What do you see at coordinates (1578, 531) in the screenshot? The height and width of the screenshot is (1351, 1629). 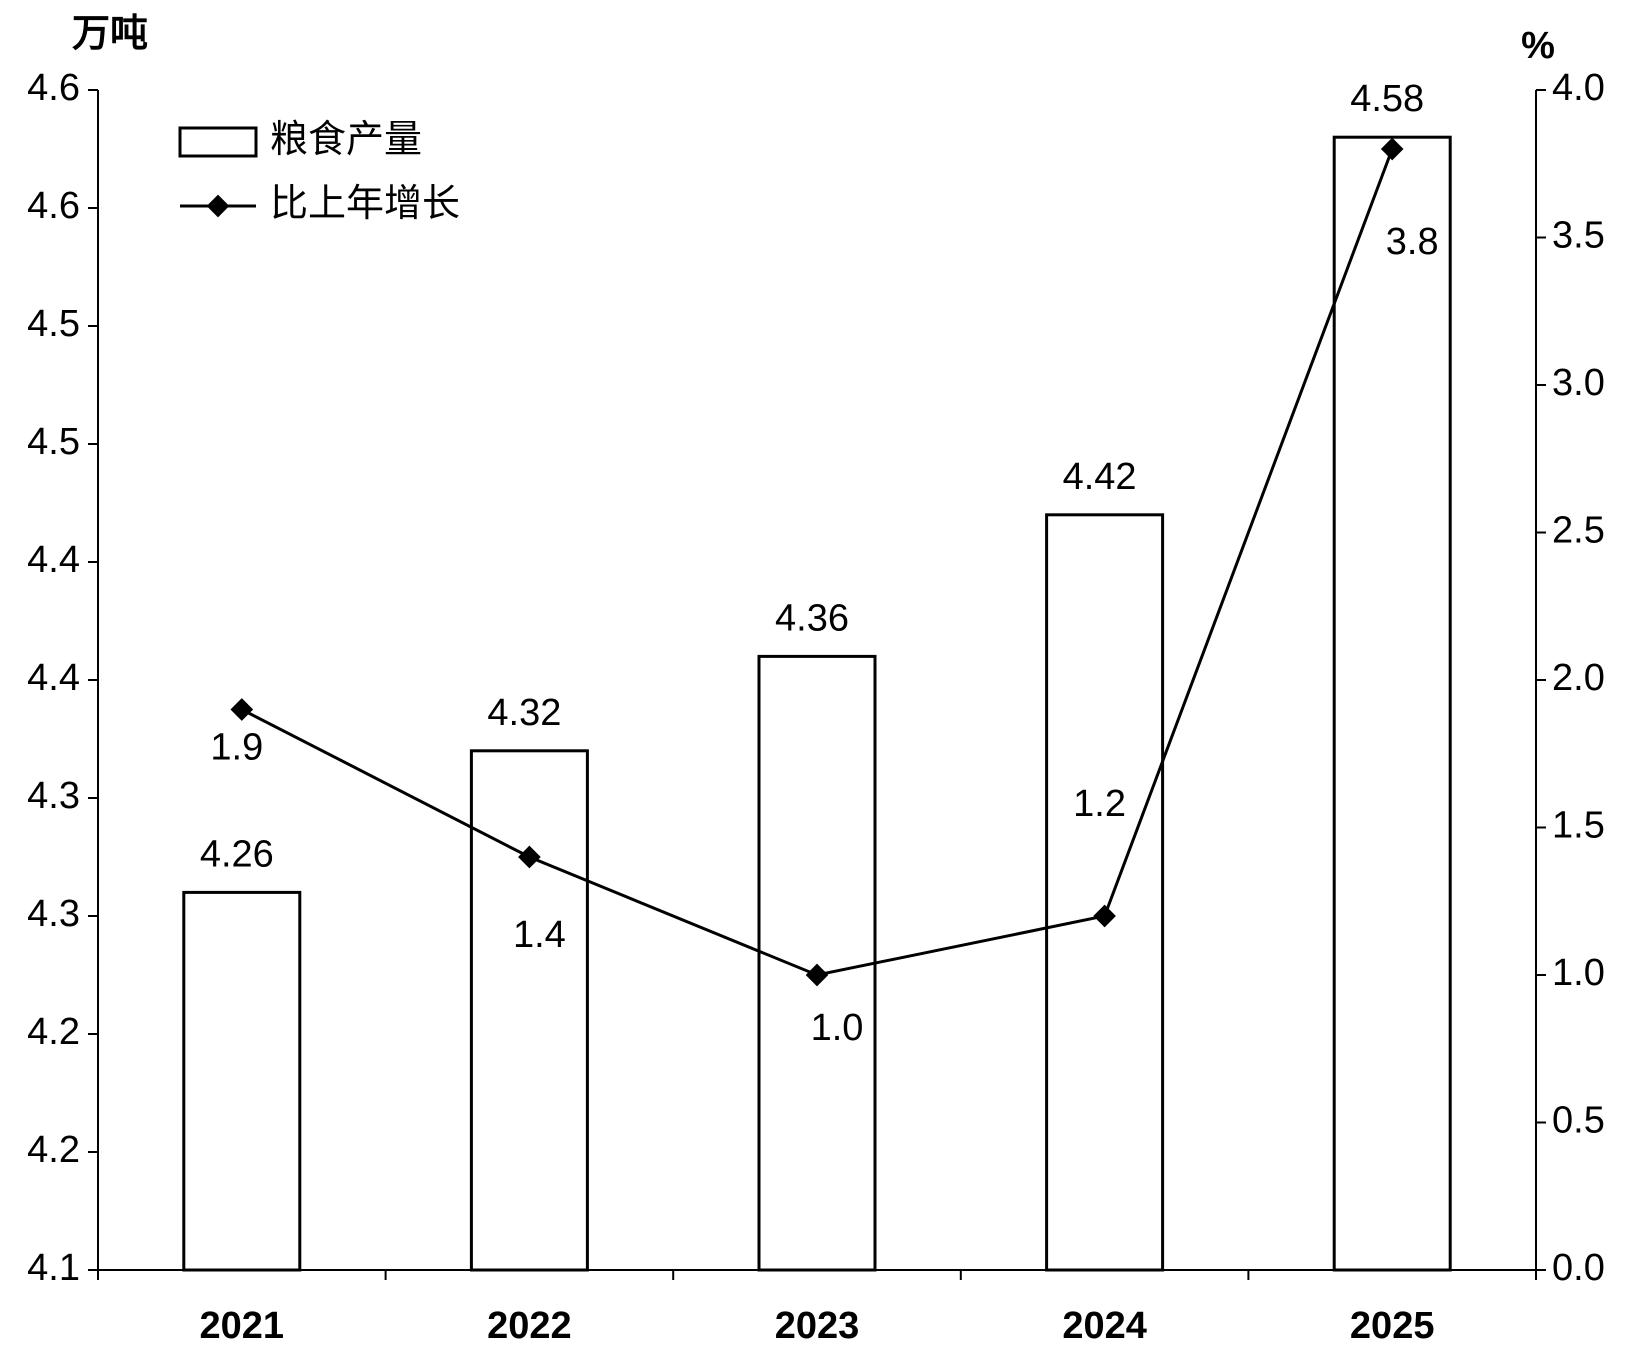 I see `y2-tick-label: 2.5` at bounding box center [1578, 531].